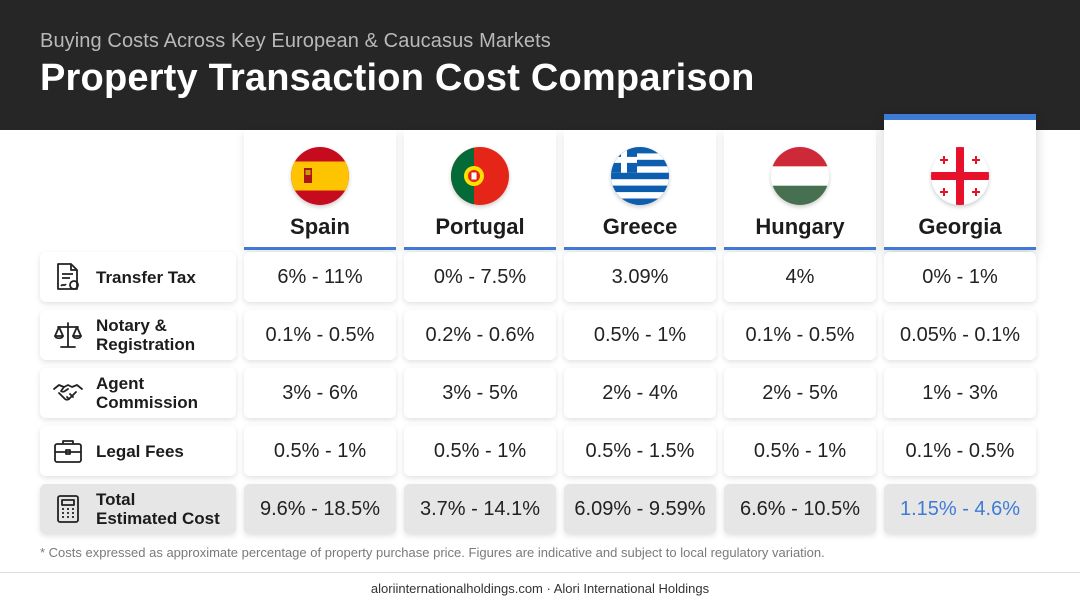  I want to click on greece-flag-icon, so click(640, 176).